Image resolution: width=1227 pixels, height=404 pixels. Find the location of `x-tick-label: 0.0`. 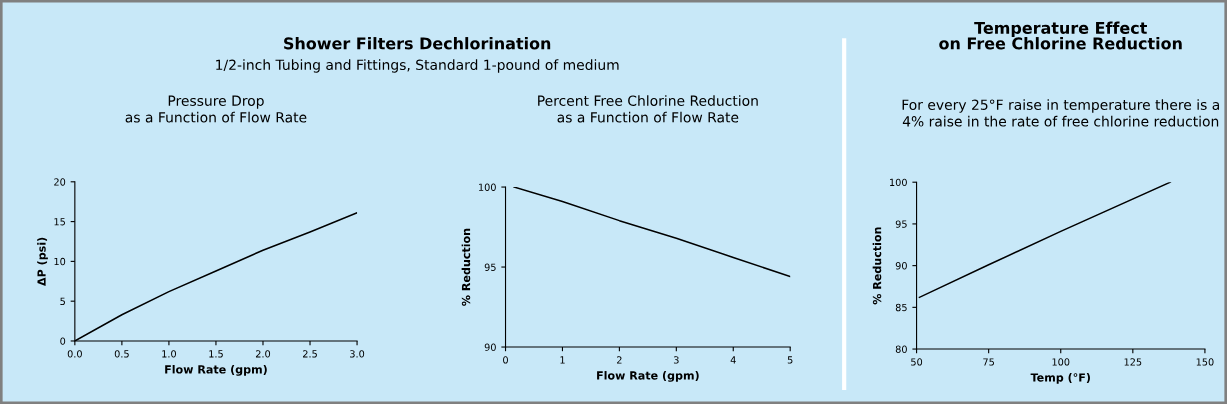

x-tick-label: 0.0 is located at coordinates (74, 354).